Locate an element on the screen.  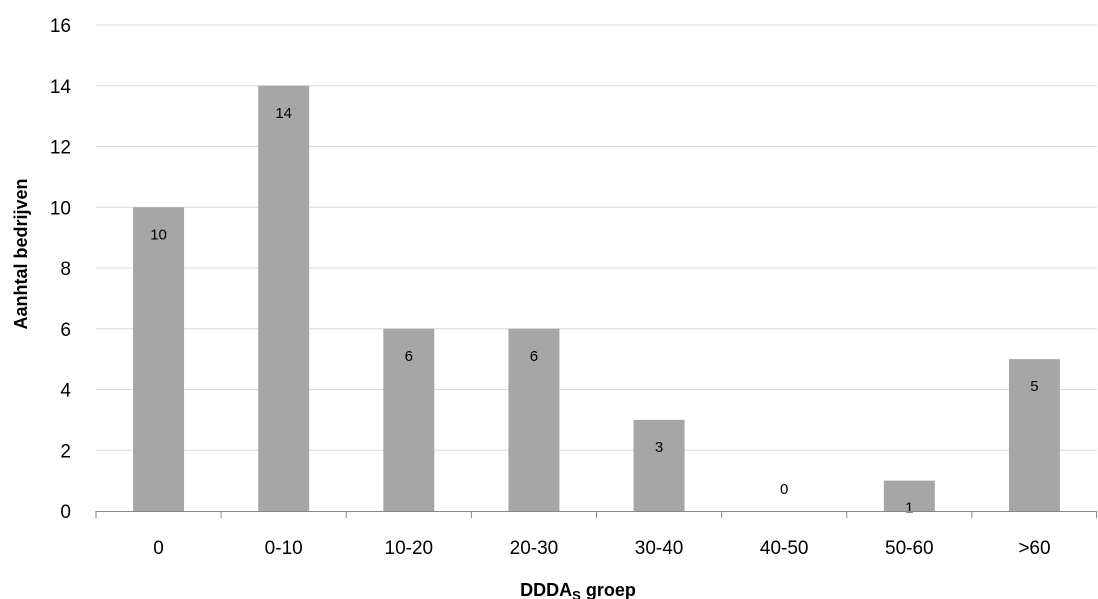
x-axis is located at coordinates (596, 514).